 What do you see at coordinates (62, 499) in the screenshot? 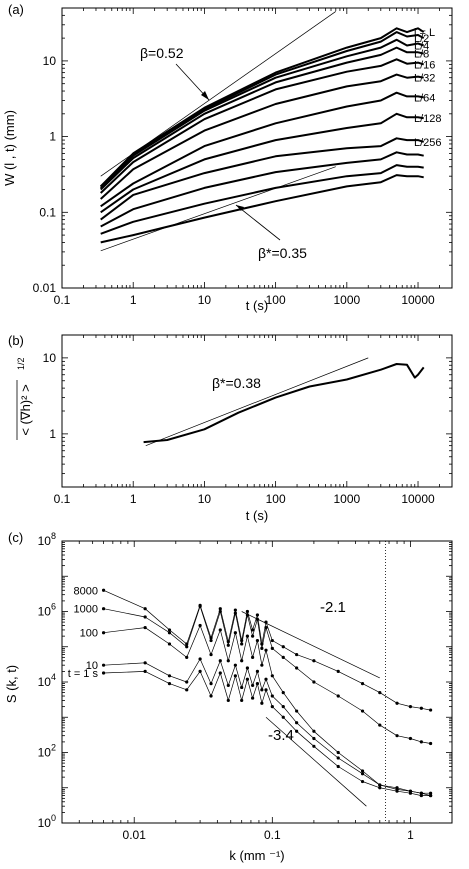
I see `x-tick-label: 0.1` at bounding box center [62, 499].